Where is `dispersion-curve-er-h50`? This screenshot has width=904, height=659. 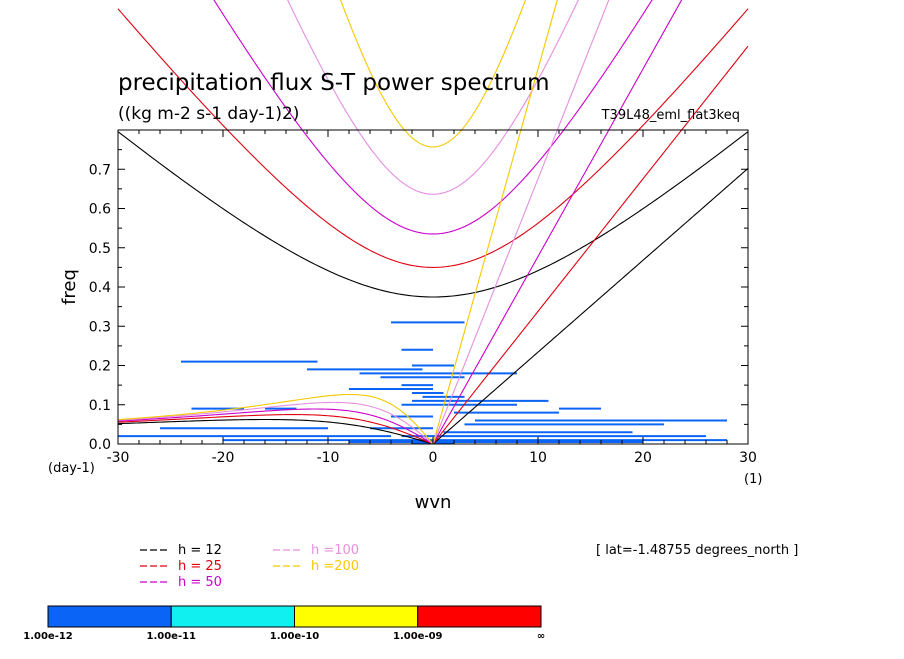 dispersion-curve-er-h50 is located at coordinates (275, 426).